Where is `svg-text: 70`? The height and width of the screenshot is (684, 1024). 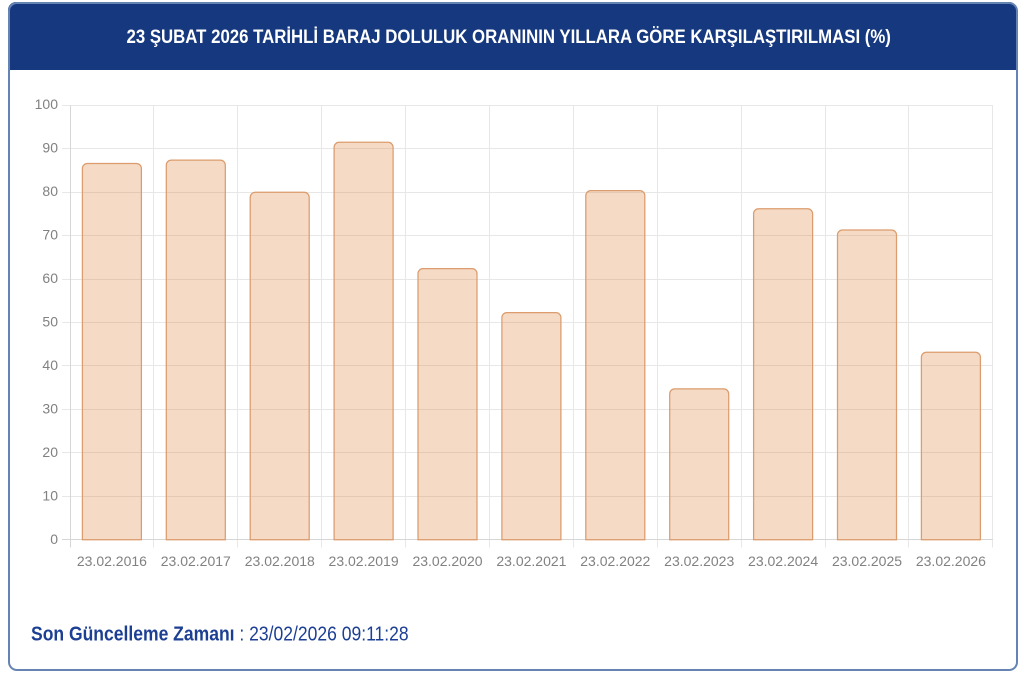
svg-text: 70 is located at coordinates (50, 235).